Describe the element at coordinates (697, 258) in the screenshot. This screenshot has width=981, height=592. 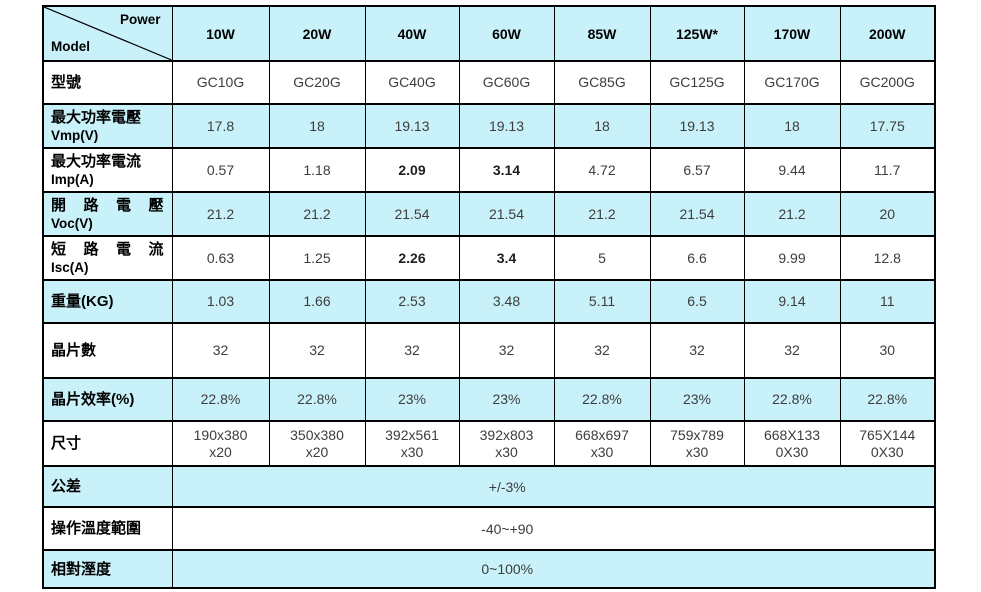
I see `cell-value: 6.6` at that location.